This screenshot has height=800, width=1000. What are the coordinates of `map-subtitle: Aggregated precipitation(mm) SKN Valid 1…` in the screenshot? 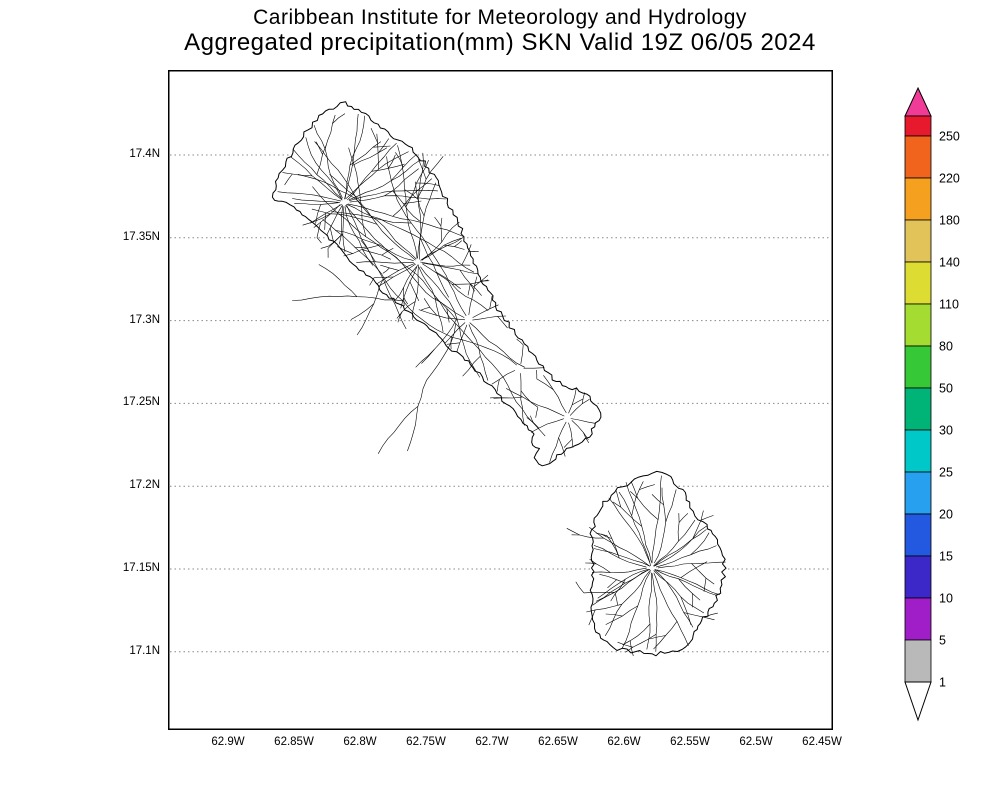 It's located at (500, 42).